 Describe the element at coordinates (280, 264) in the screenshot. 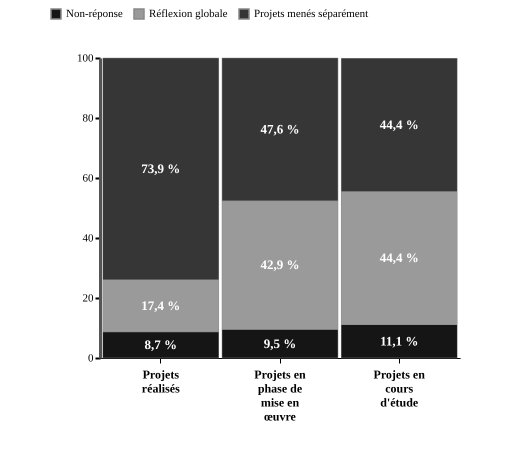

I see `data-label: 42,9 %` at that location.